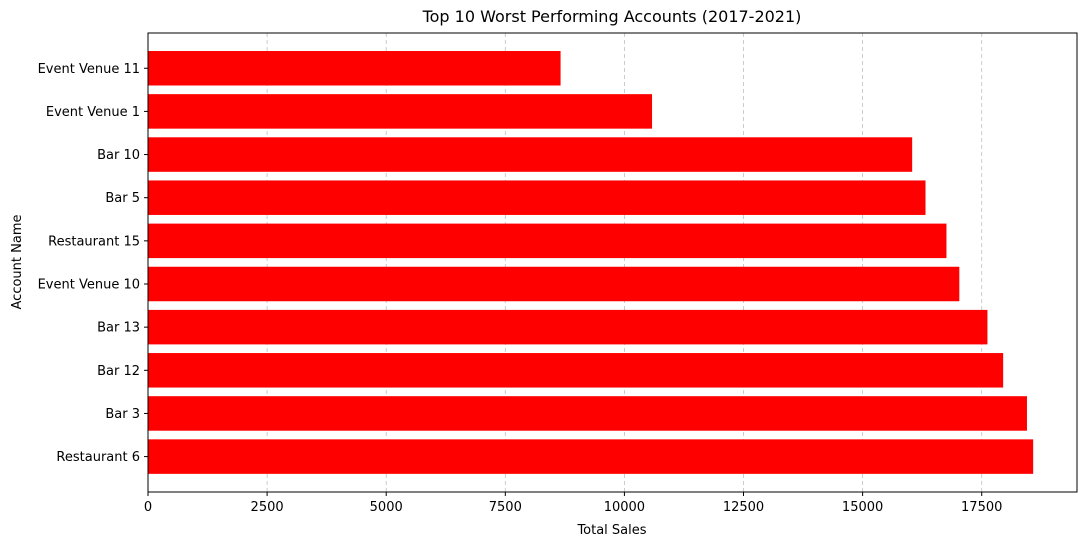 The image size is (1088, 547). Describe the element at coordinates (118, 328) in the screenshot. I see `y-tick-label: Bar 13` at that location.